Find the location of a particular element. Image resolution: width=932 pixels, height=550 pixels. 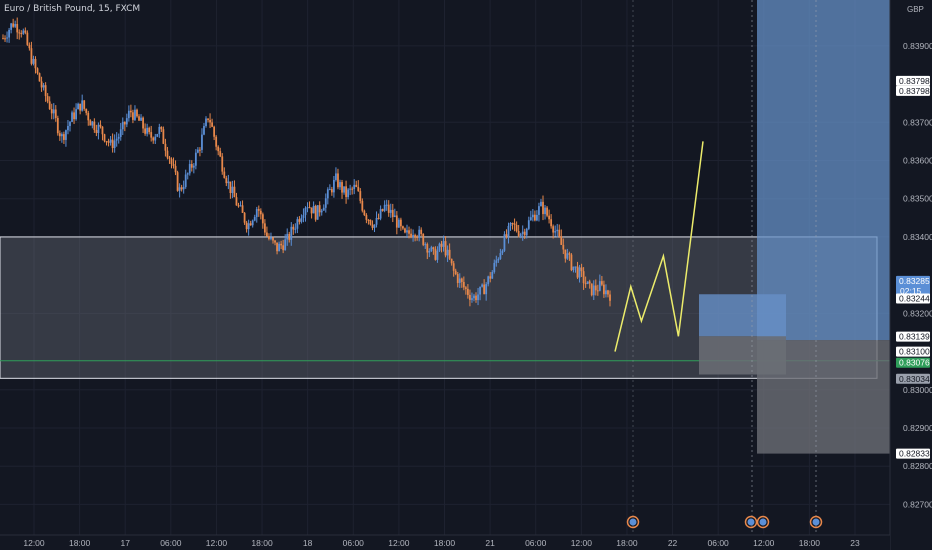

entry-stop-zone is located at coordinates (742, 355).